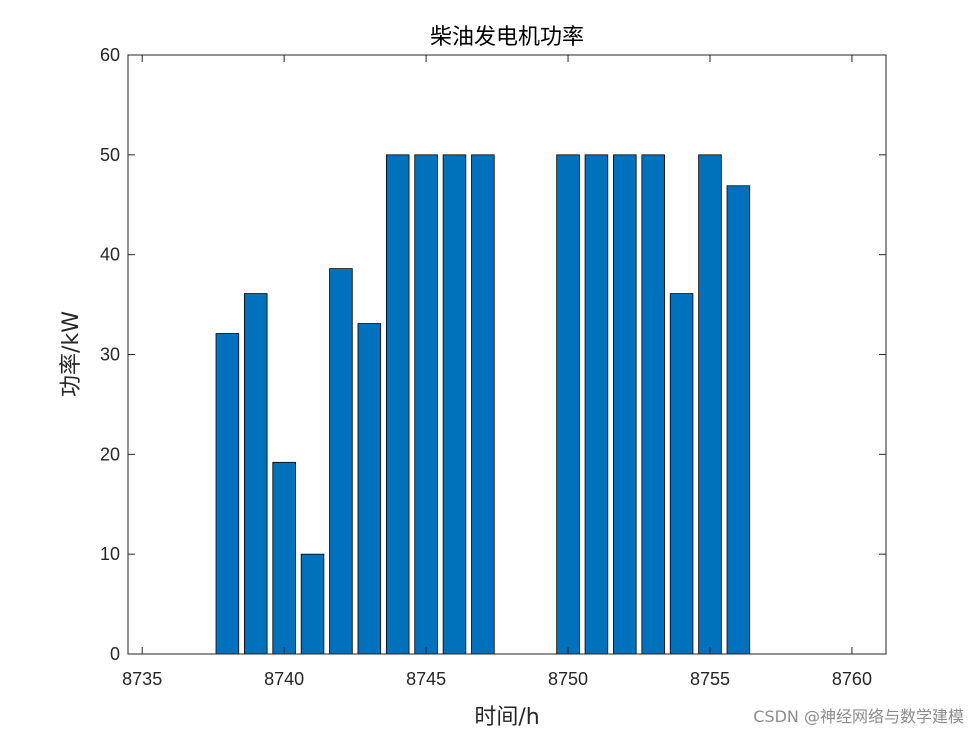 This screenshot has width=980, height=735. I want to click on y-tick-label: 40, so click(110, 255).